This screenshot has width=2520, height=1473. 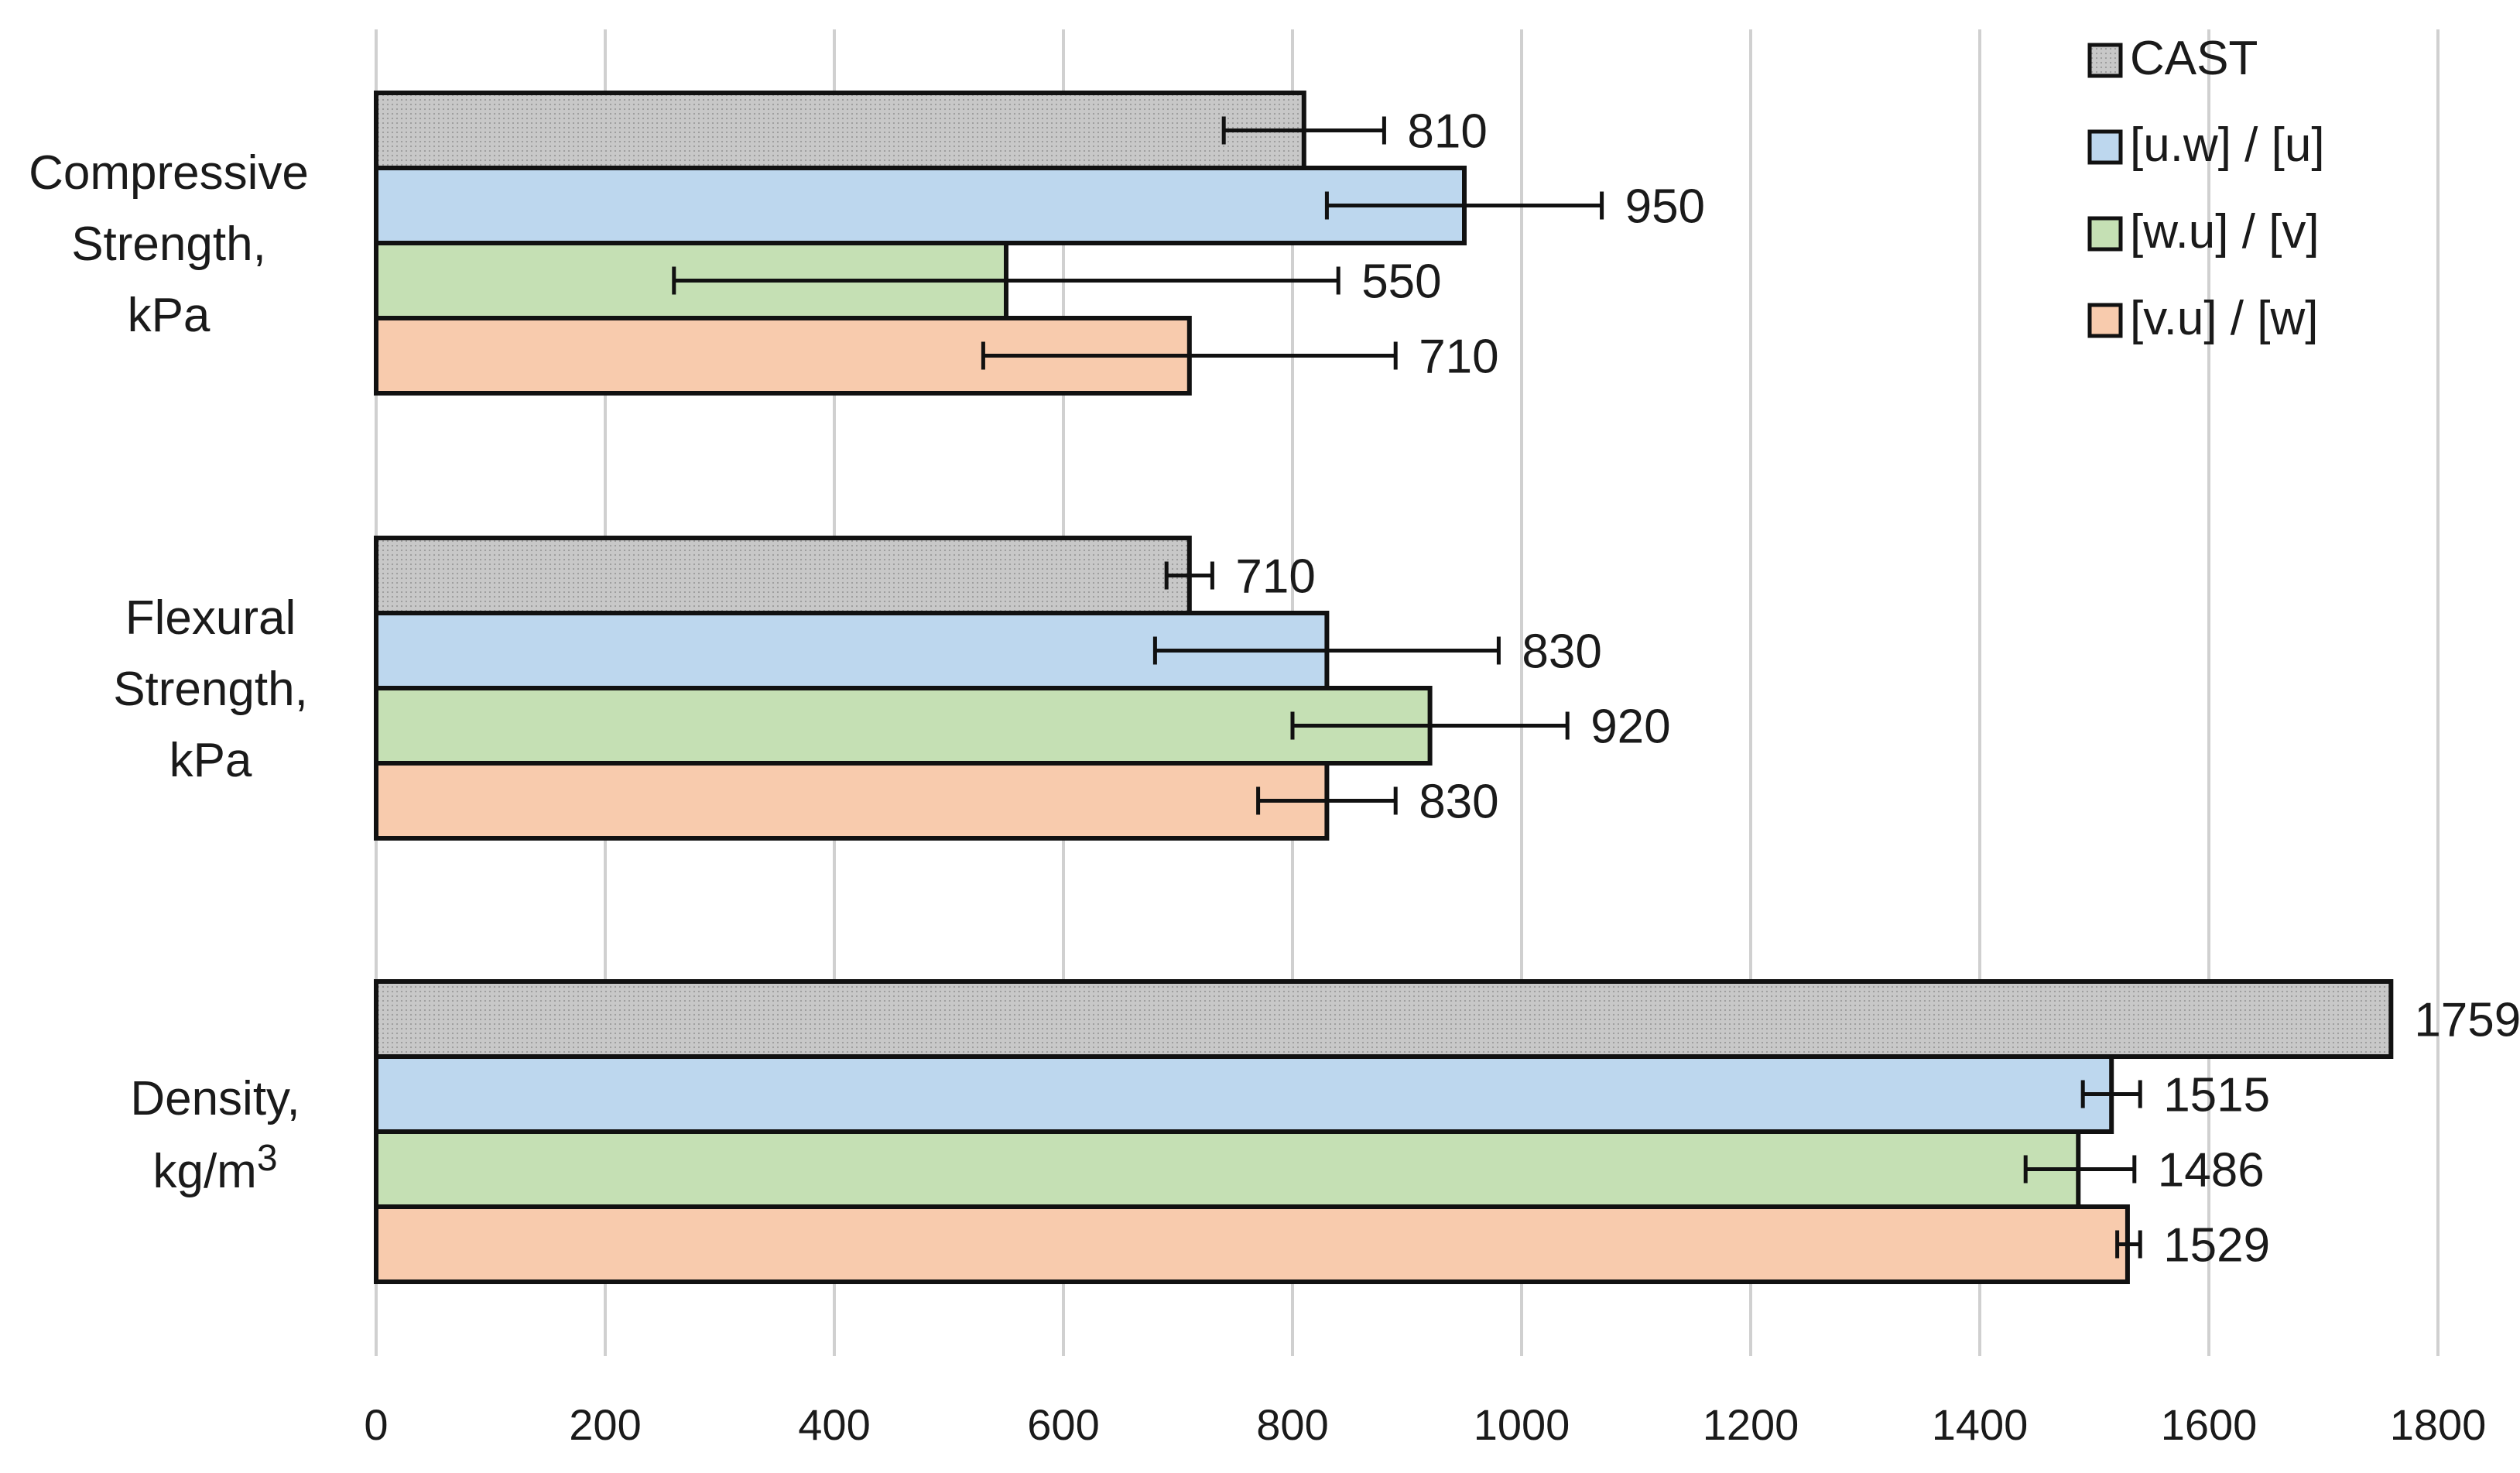 I want to click on x-tick-label: 1800, so click(x=2439, y=1424).